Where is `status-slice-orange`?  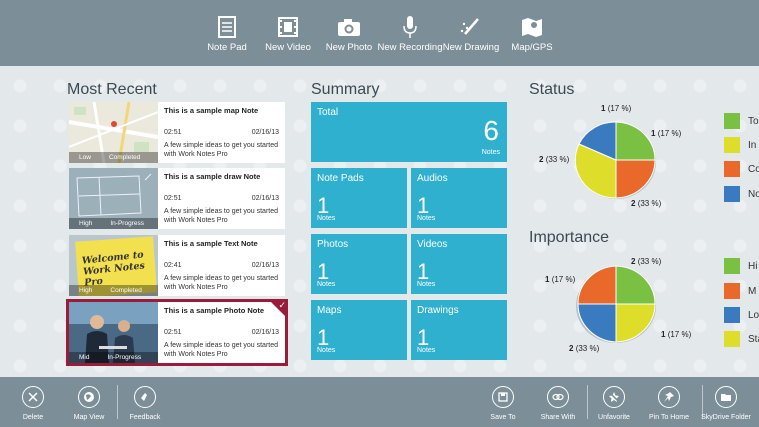 status-slice-orange is located at coordinates (635, 179).